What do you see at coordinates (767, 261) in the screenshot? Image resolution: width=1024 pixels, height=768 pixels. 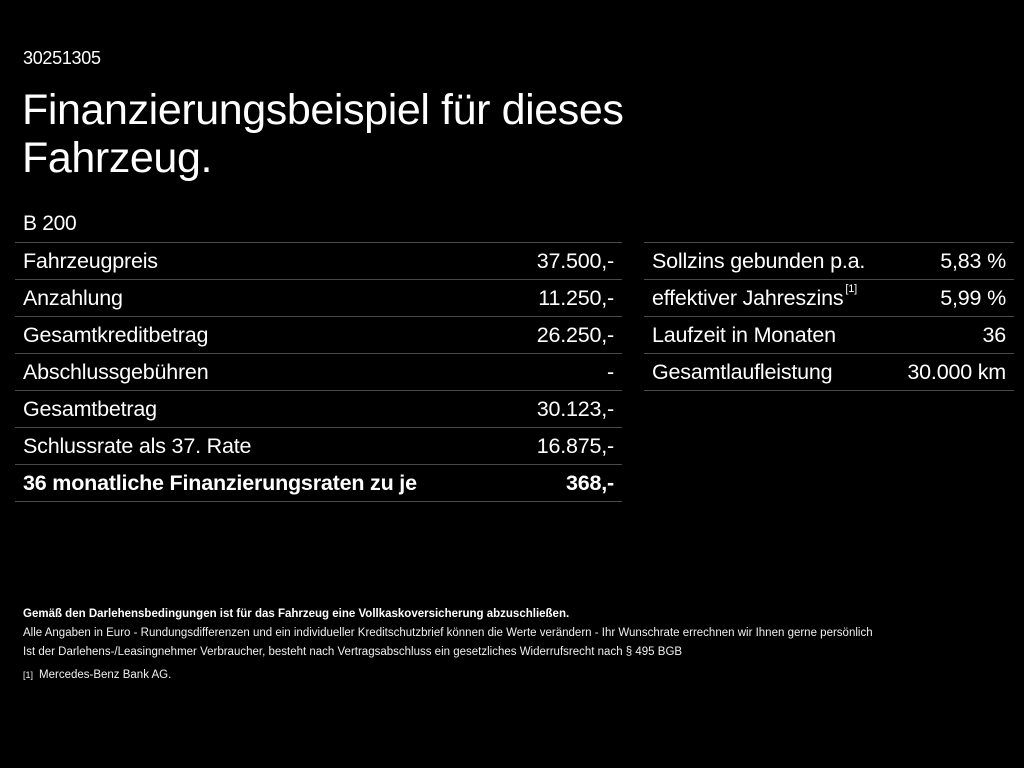 I see `row-label: Sollzins gebunden p.a.` at bounding box center [767, 261].